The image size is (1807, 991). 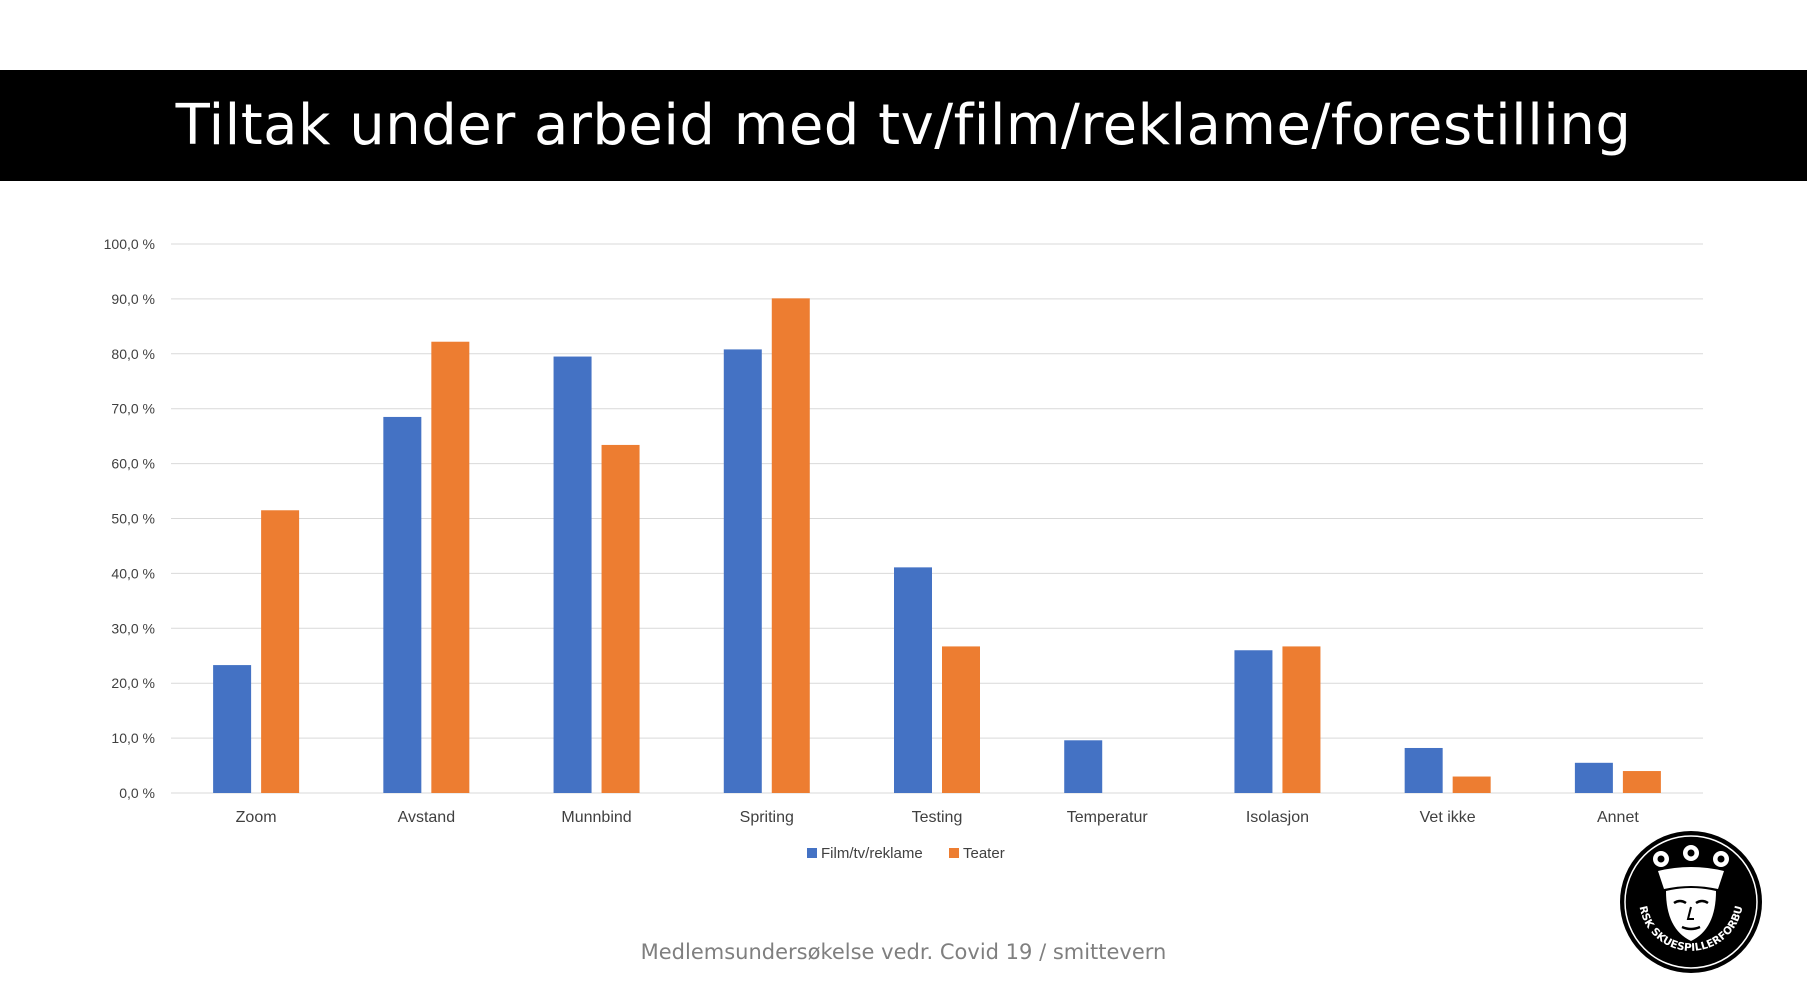 What do you see at coordinates (232, 729) in the screenshot?
I see `bar-film-zoom` at bounding box center [232, 729].